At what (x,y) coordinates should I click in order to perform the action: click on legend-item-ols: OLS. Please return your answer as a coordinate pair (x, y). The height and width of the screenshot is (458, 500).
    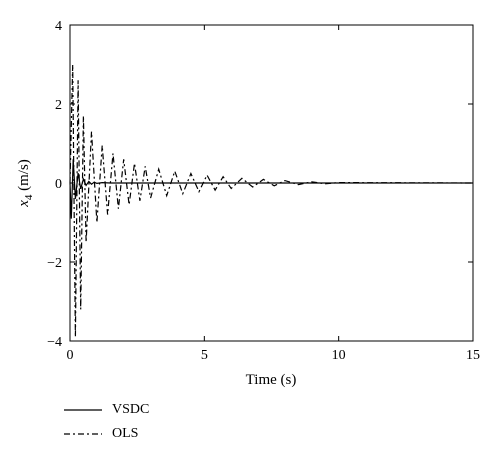
    Looking at the image, I should click on (105, 434).